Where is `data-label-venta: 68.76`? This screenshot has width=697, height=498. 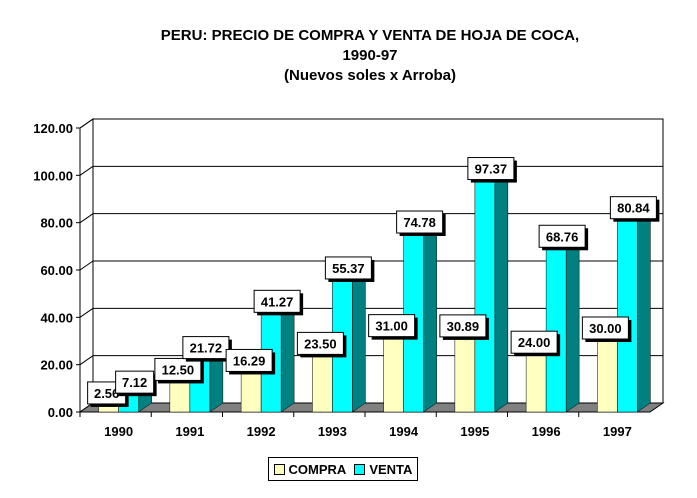
data-label-venta: 68.76 is located at coordinates (562, 236).